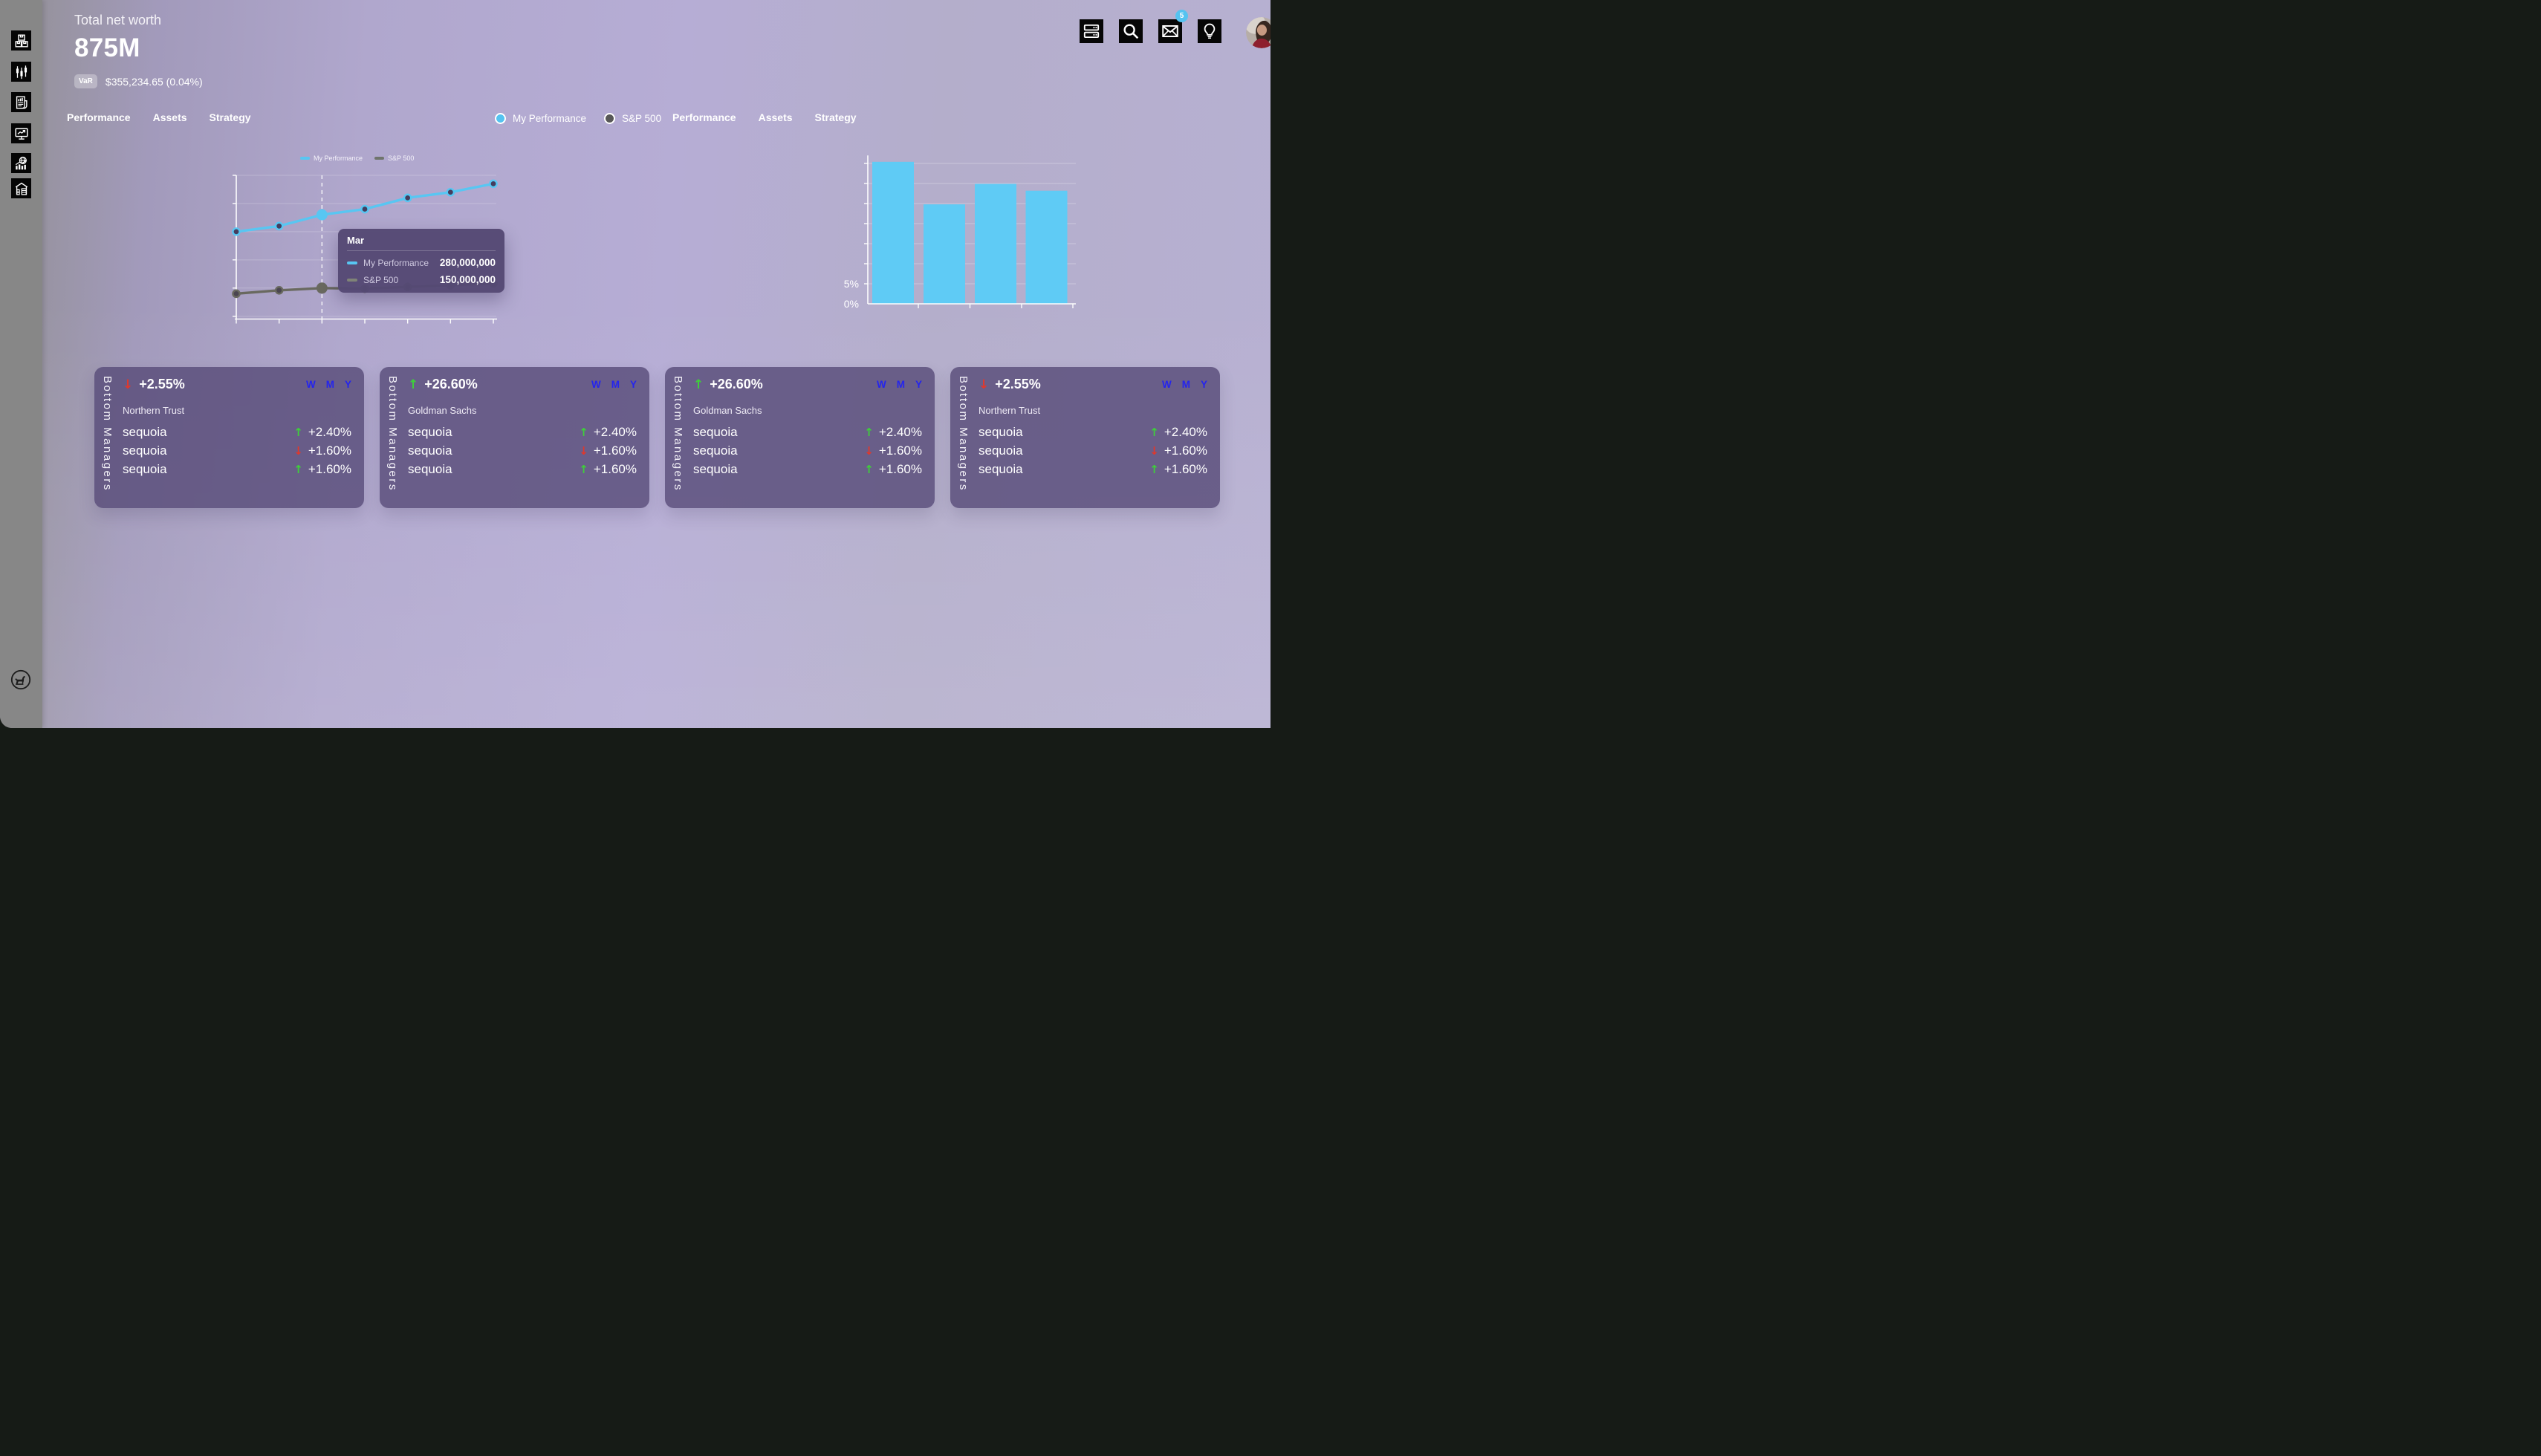 The width and height of the screenshot is (2541, 1456). I want to click on avatar, so click(1258, 32).